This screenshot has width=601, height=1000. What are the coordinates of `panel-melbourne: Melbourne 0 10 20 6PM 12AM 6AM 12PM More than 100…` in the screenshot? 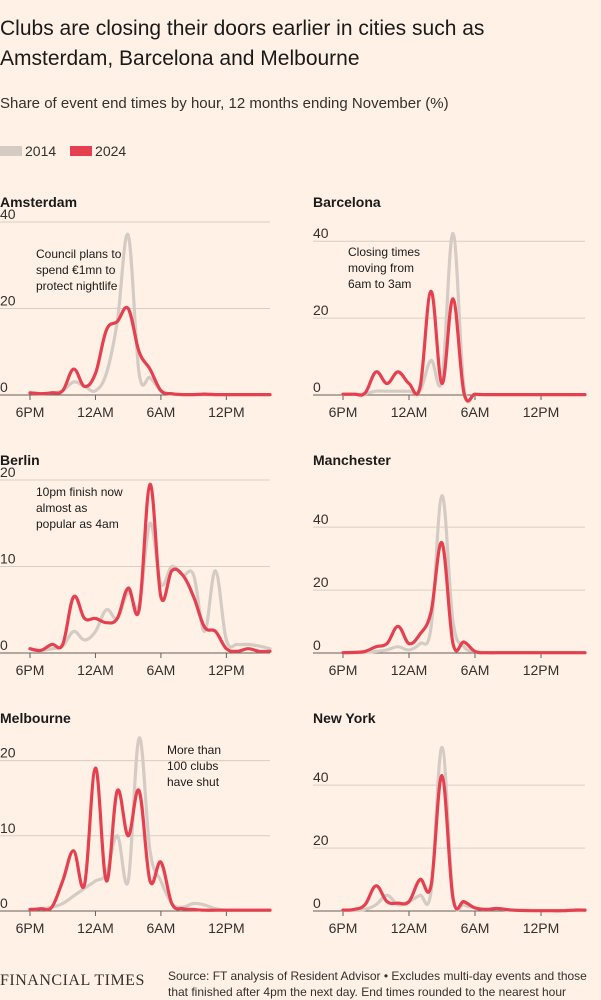 It's located at (136, 823).